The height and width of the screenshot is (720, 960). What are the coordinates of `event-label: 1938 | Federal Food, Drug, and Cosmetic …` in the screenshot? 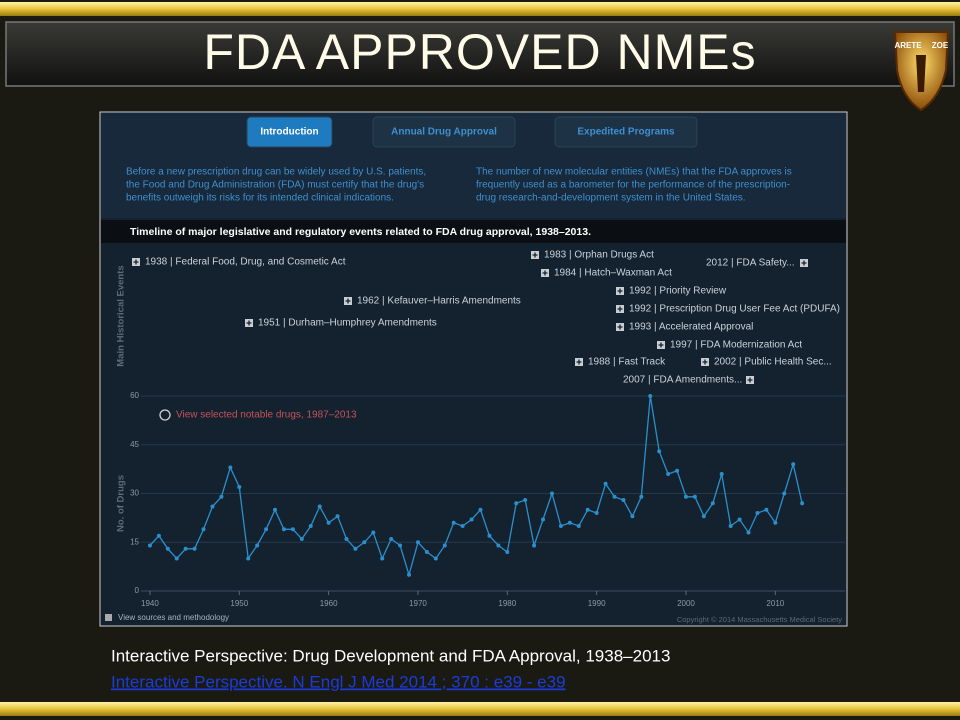 It's located at (245, 262).